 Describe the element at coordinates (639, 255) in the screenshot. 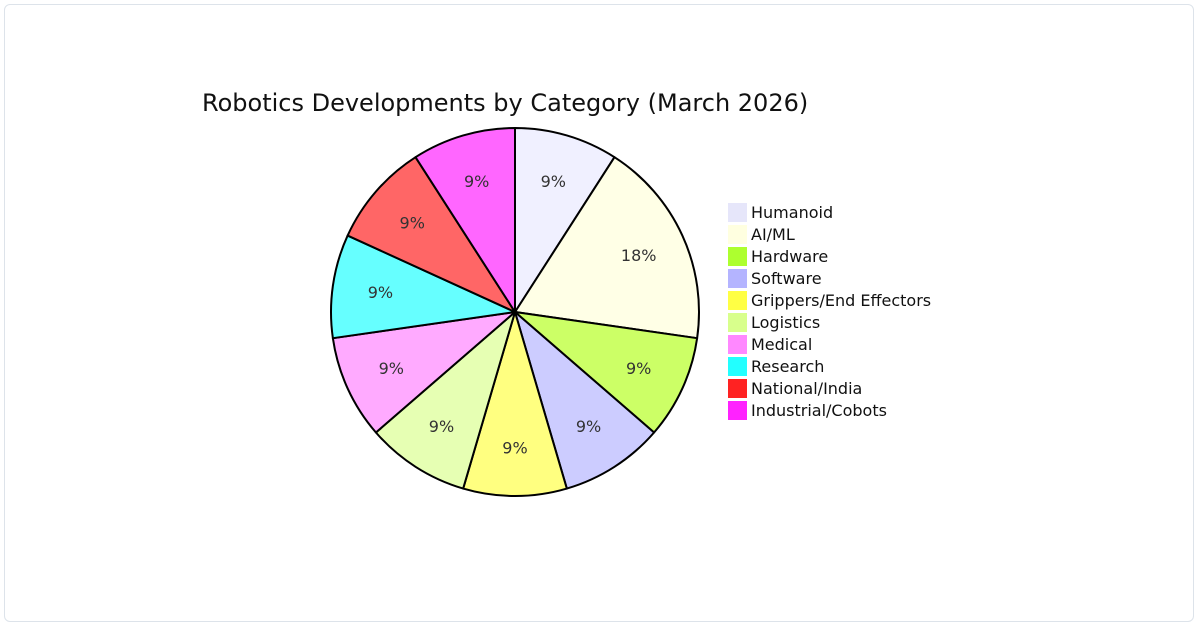

I see `slice-label-ai-ml: 18%` at that location.